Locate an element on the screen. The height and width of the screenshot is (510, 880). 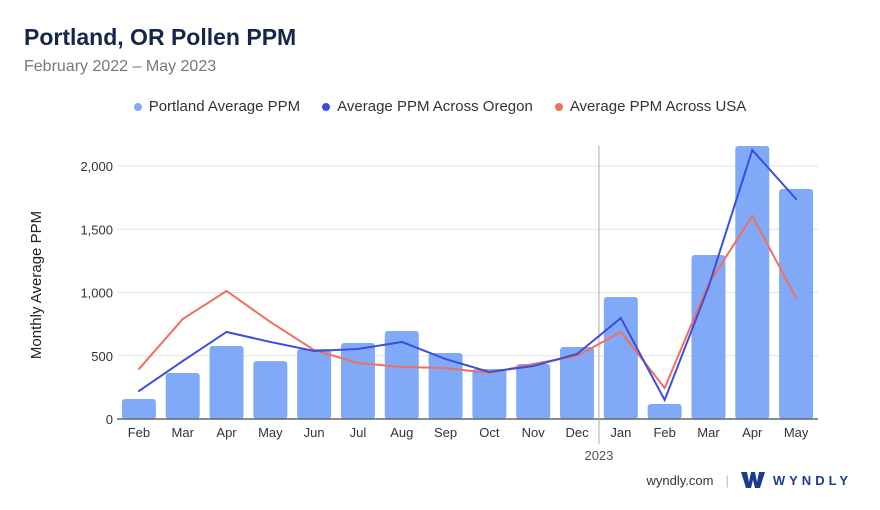
x-tick-label: Jul is located at coordinates (358, 432).